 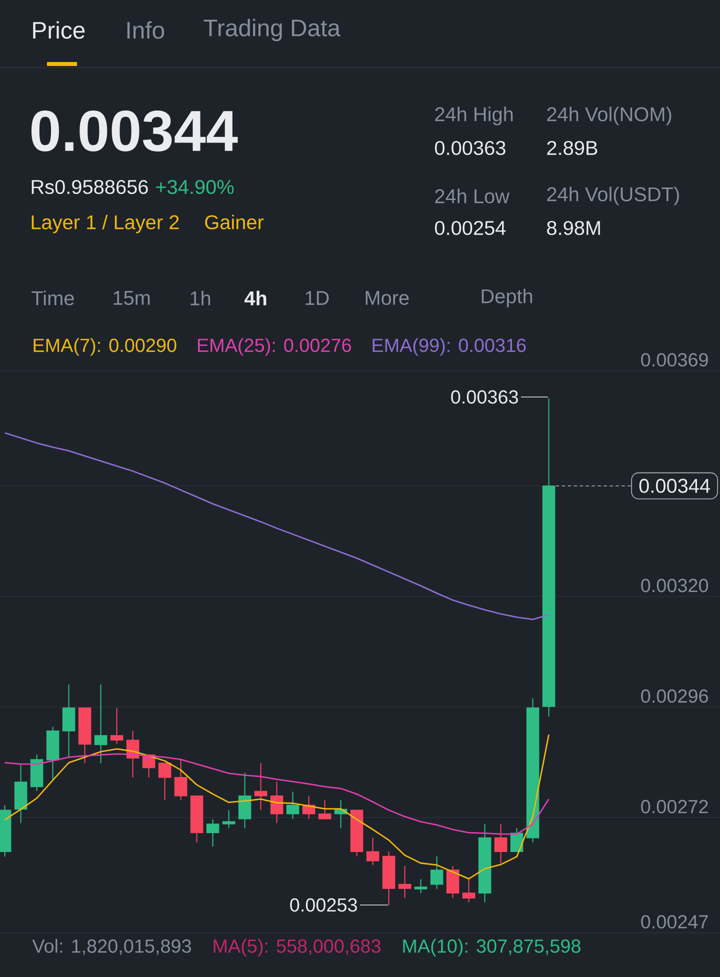 What do you see at coordinates (53, 298) in the screenshot?
I see `text: Time` at bounding box center [53, 298].